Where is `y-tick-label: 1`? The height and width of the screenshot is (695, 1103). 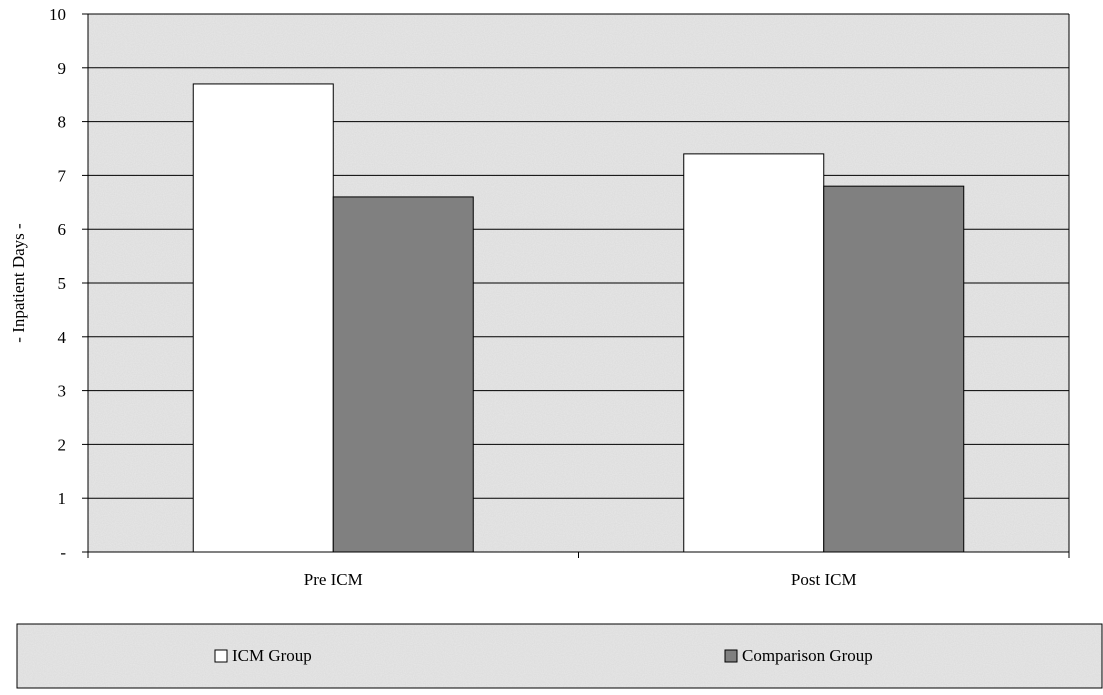 y-tick-label: 1 is located at coordinates (62, 498).